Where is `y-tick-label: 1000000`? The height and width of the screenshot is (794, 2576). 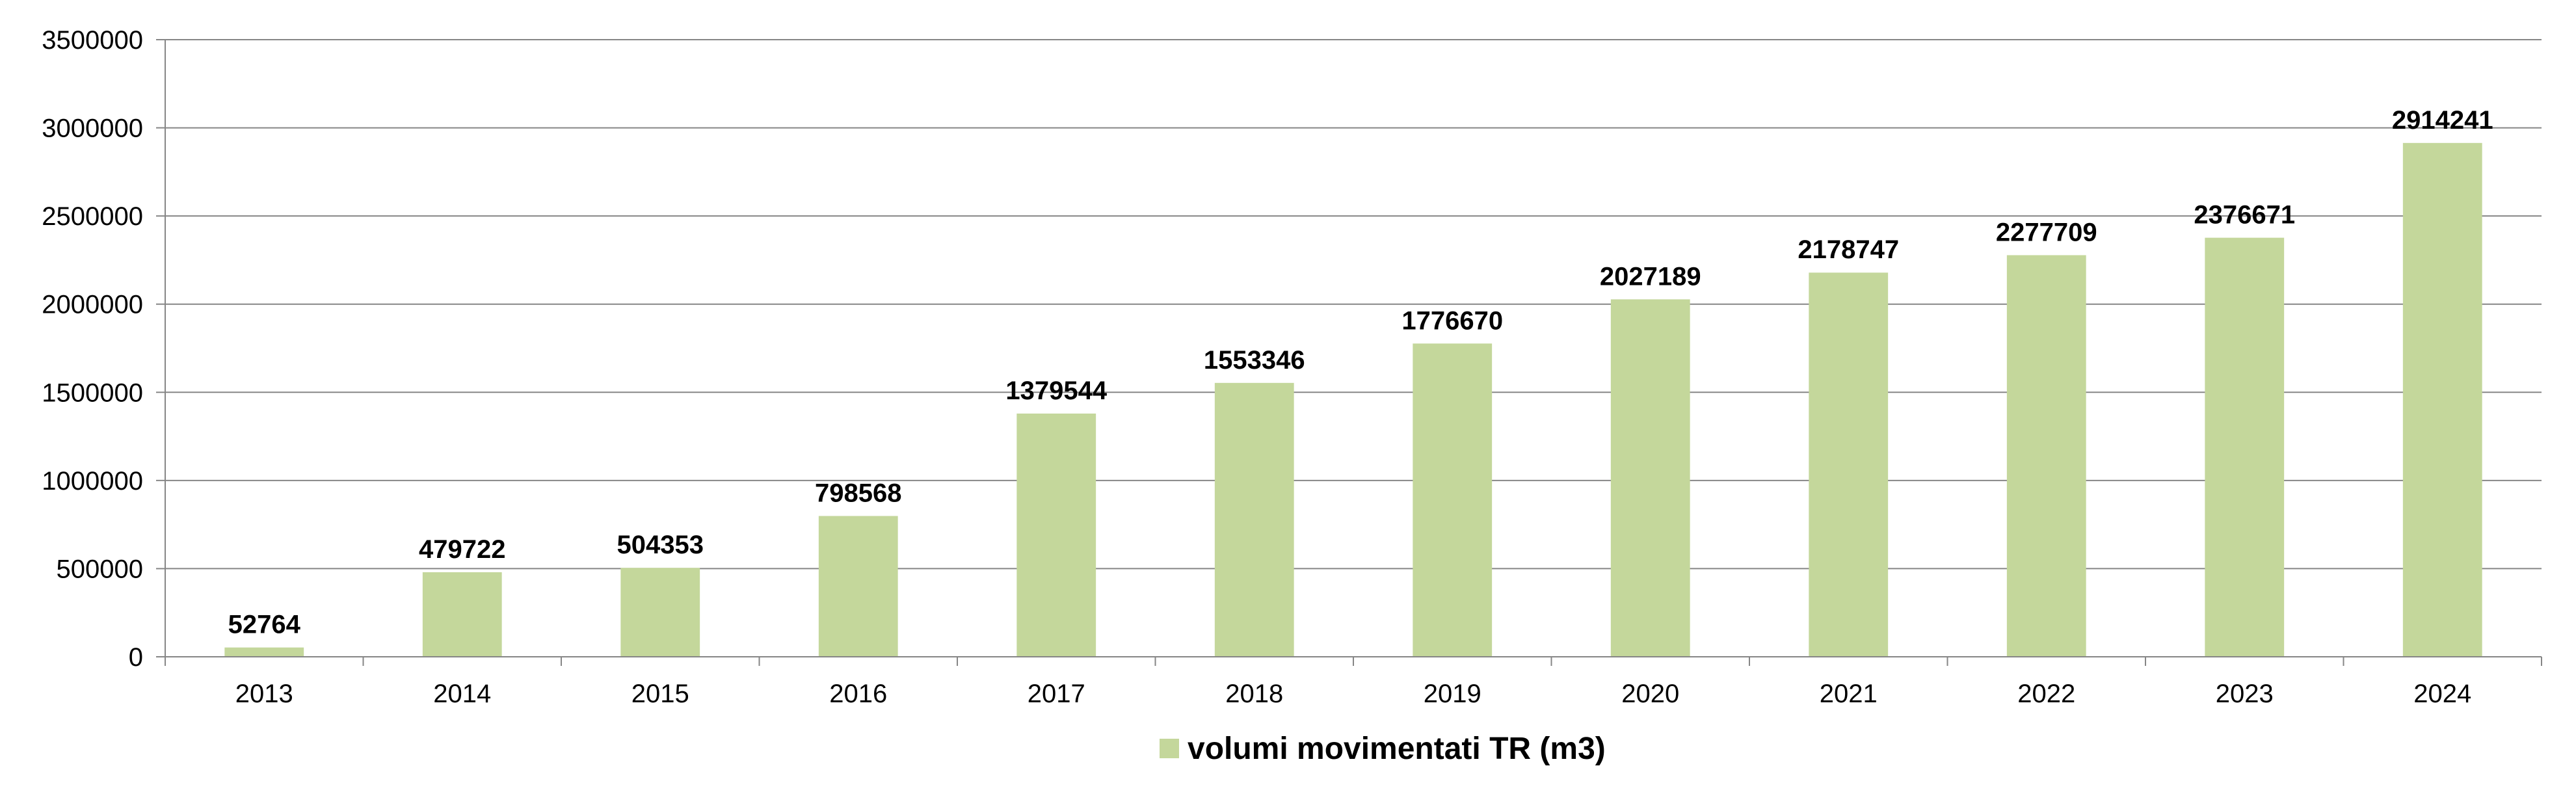
y-tick-label: 1000000 is located at coordinates (93, 482).